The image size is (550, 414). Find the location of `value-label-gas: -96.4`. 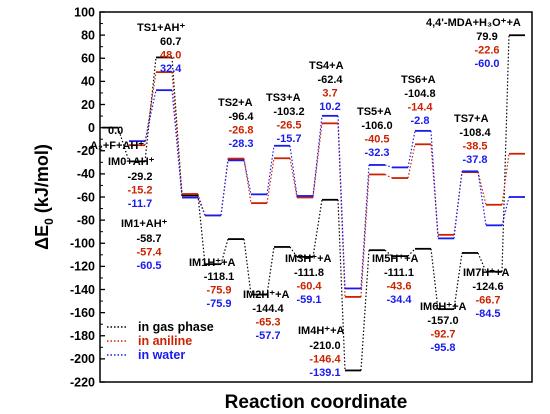

value-label-gas: -96.4 is located at coordinates (241, 117).